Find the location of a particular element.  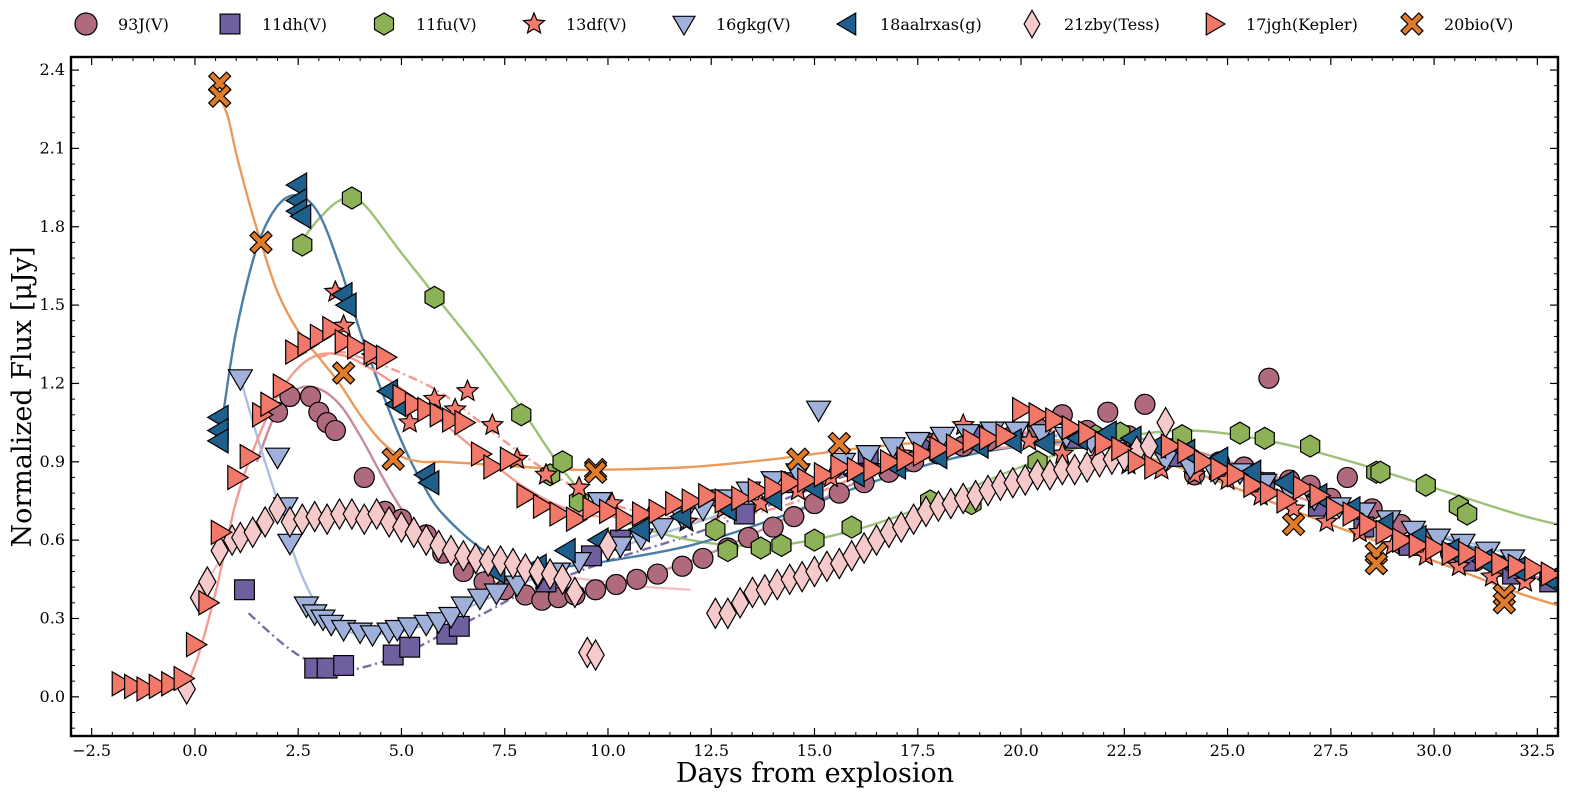

x-tick-label: −2.5 is located at coordinates (91, 750).